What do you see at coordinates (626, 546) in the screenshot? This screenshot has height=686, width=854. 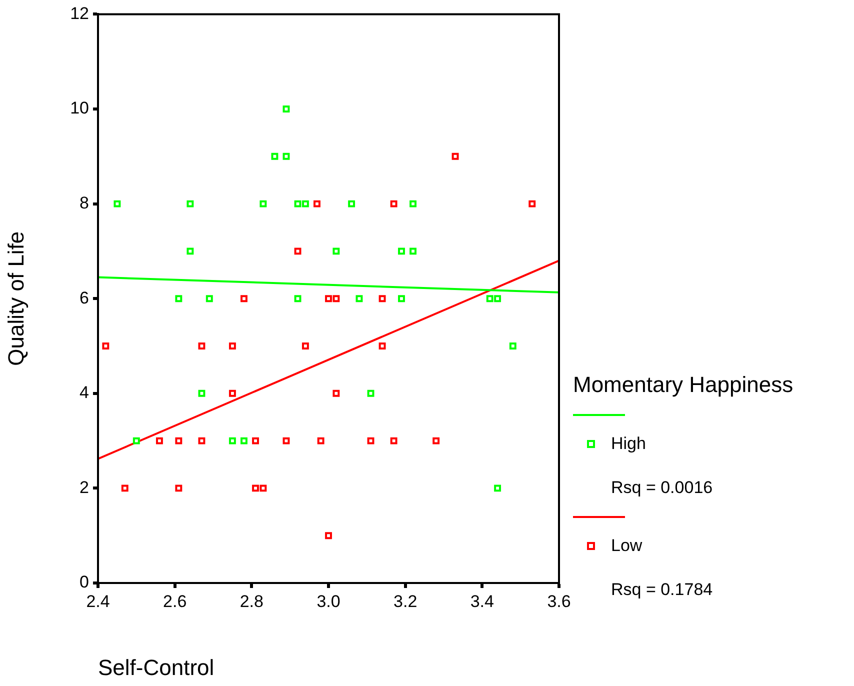 I see `legend-label: Low` at bounding box center [626, 546].